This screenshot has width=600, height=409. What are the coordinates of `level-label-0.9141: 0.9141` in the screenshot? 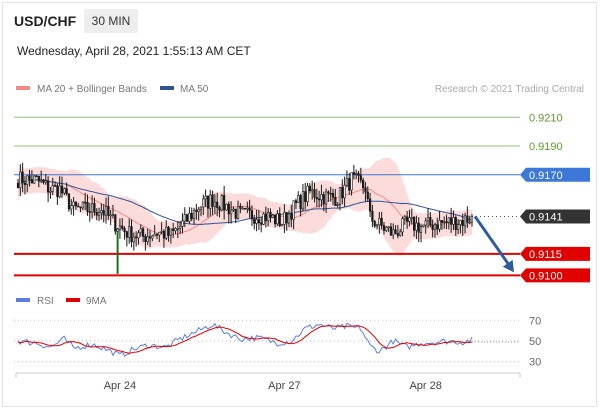 It's located at (546, 217).